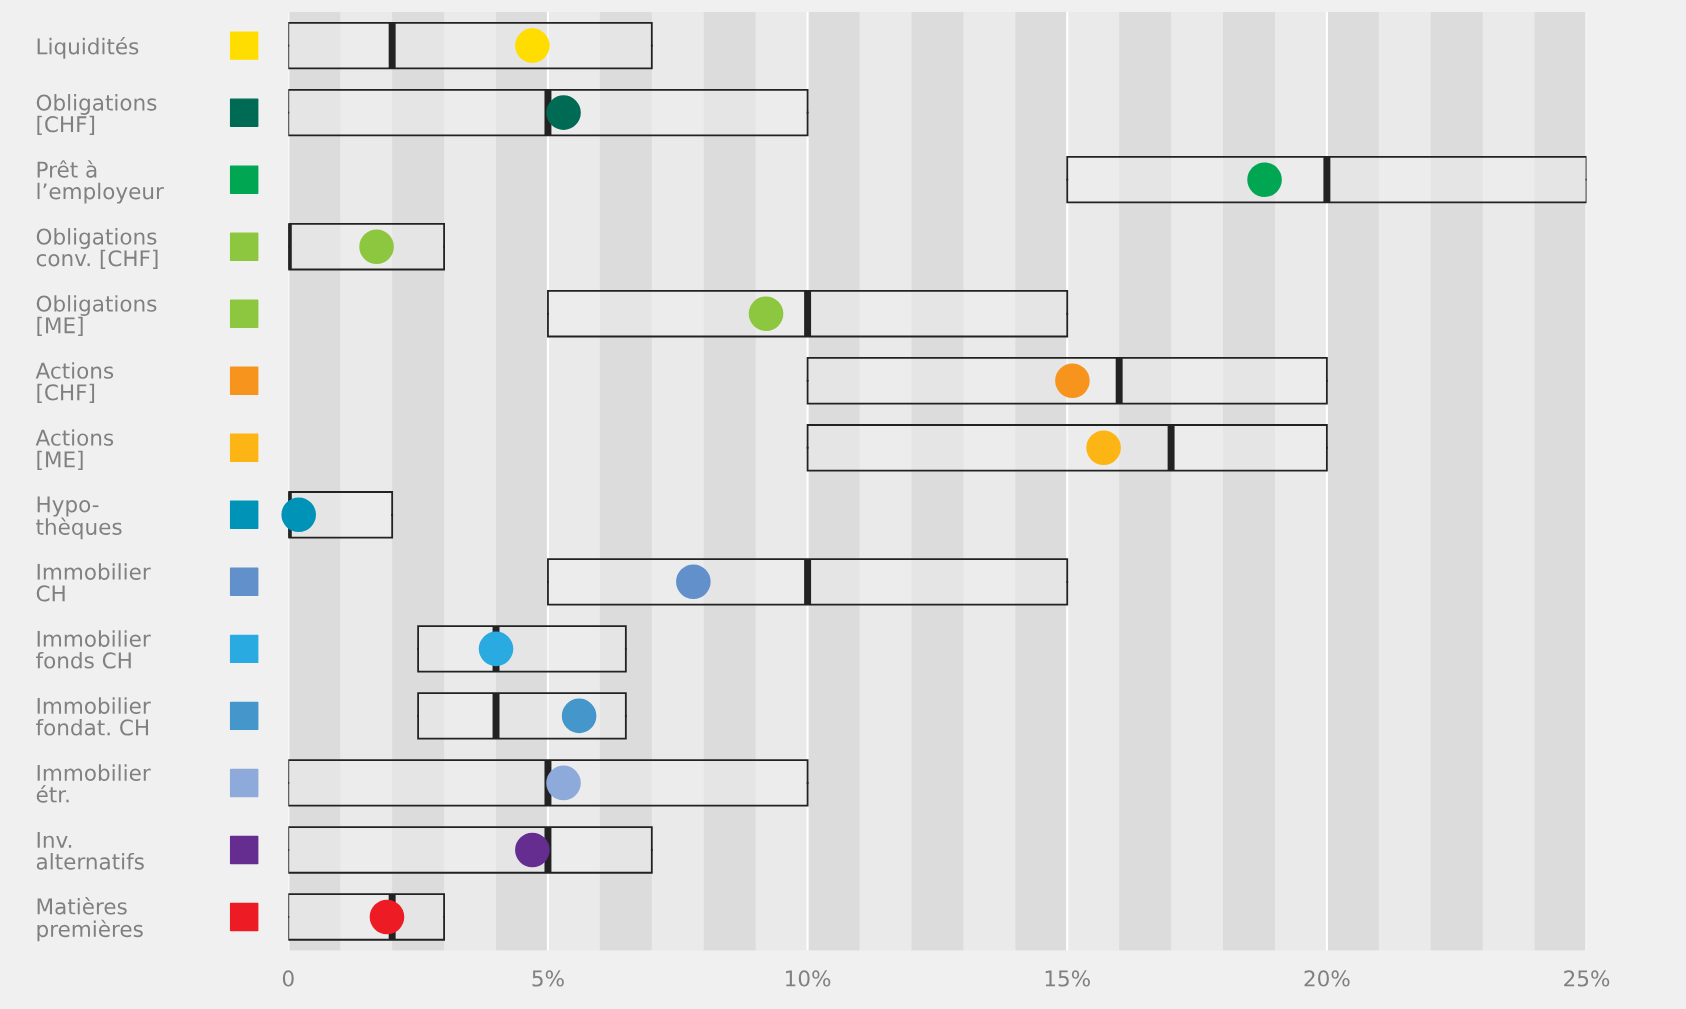 Image resolution: width=1686 pixels, height=1009 pixels. I want to click on y-tick-label: Prêt à l’employeur, so click(100, 182).